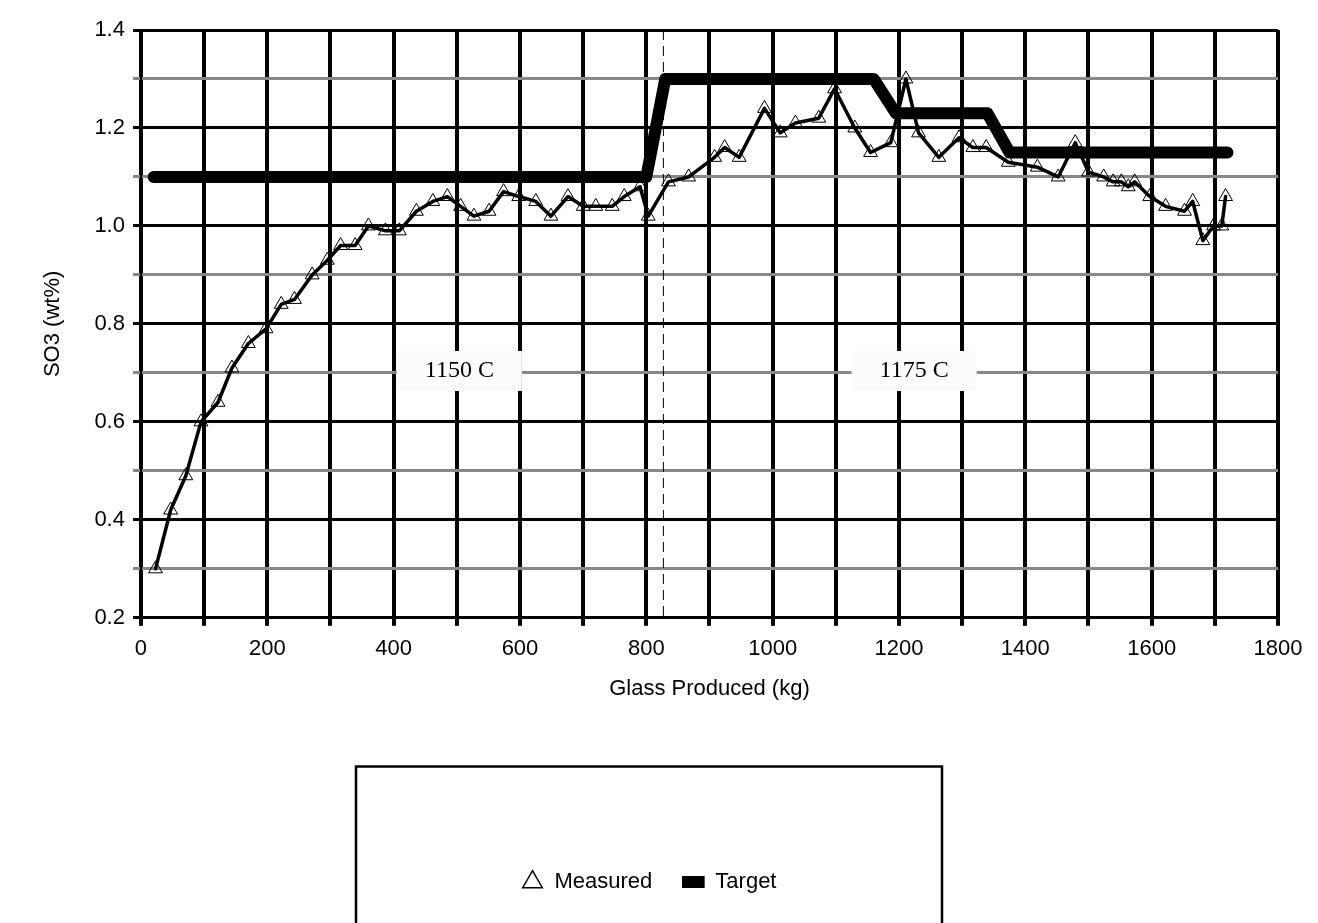 The image size is (1318, 923). What do you see at coordinates (709, 688) in the screenshot?
I see `x-axis-title: Glass Produced (kg)` at bounding box center [709, 688].